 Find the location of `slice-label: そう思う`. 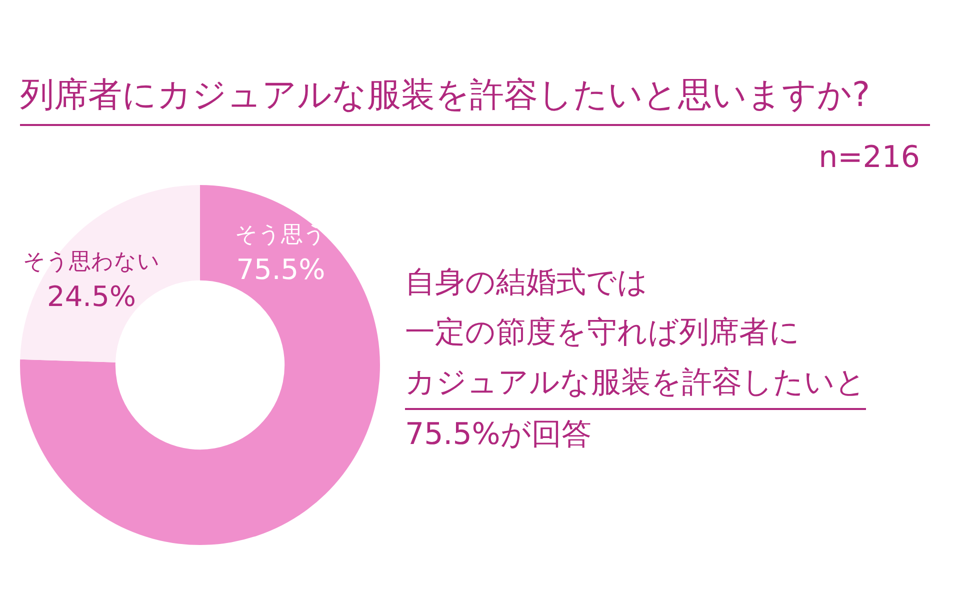

slice-label: そう思う is located at coordinates (280, 235).